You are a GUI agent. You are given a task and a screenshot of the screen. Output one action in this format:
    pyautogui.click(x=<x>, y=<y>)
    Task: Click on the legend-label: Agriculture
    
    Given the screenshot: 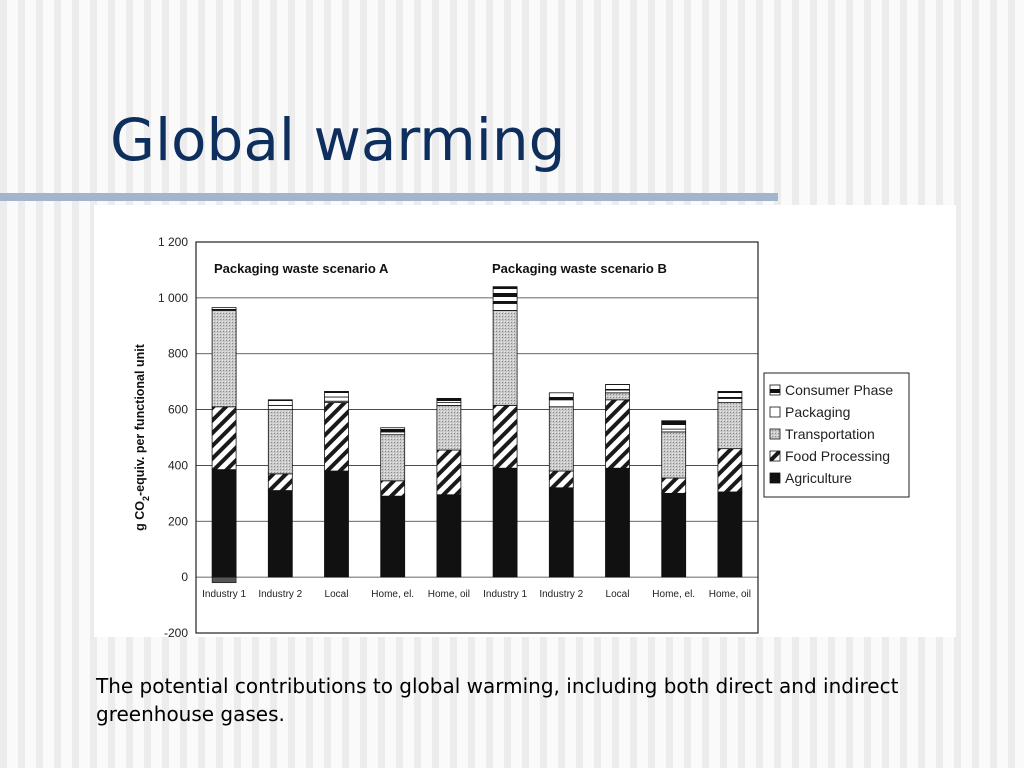 What is the action you would take?
    pyautogui.click(x=818, y=478)
    